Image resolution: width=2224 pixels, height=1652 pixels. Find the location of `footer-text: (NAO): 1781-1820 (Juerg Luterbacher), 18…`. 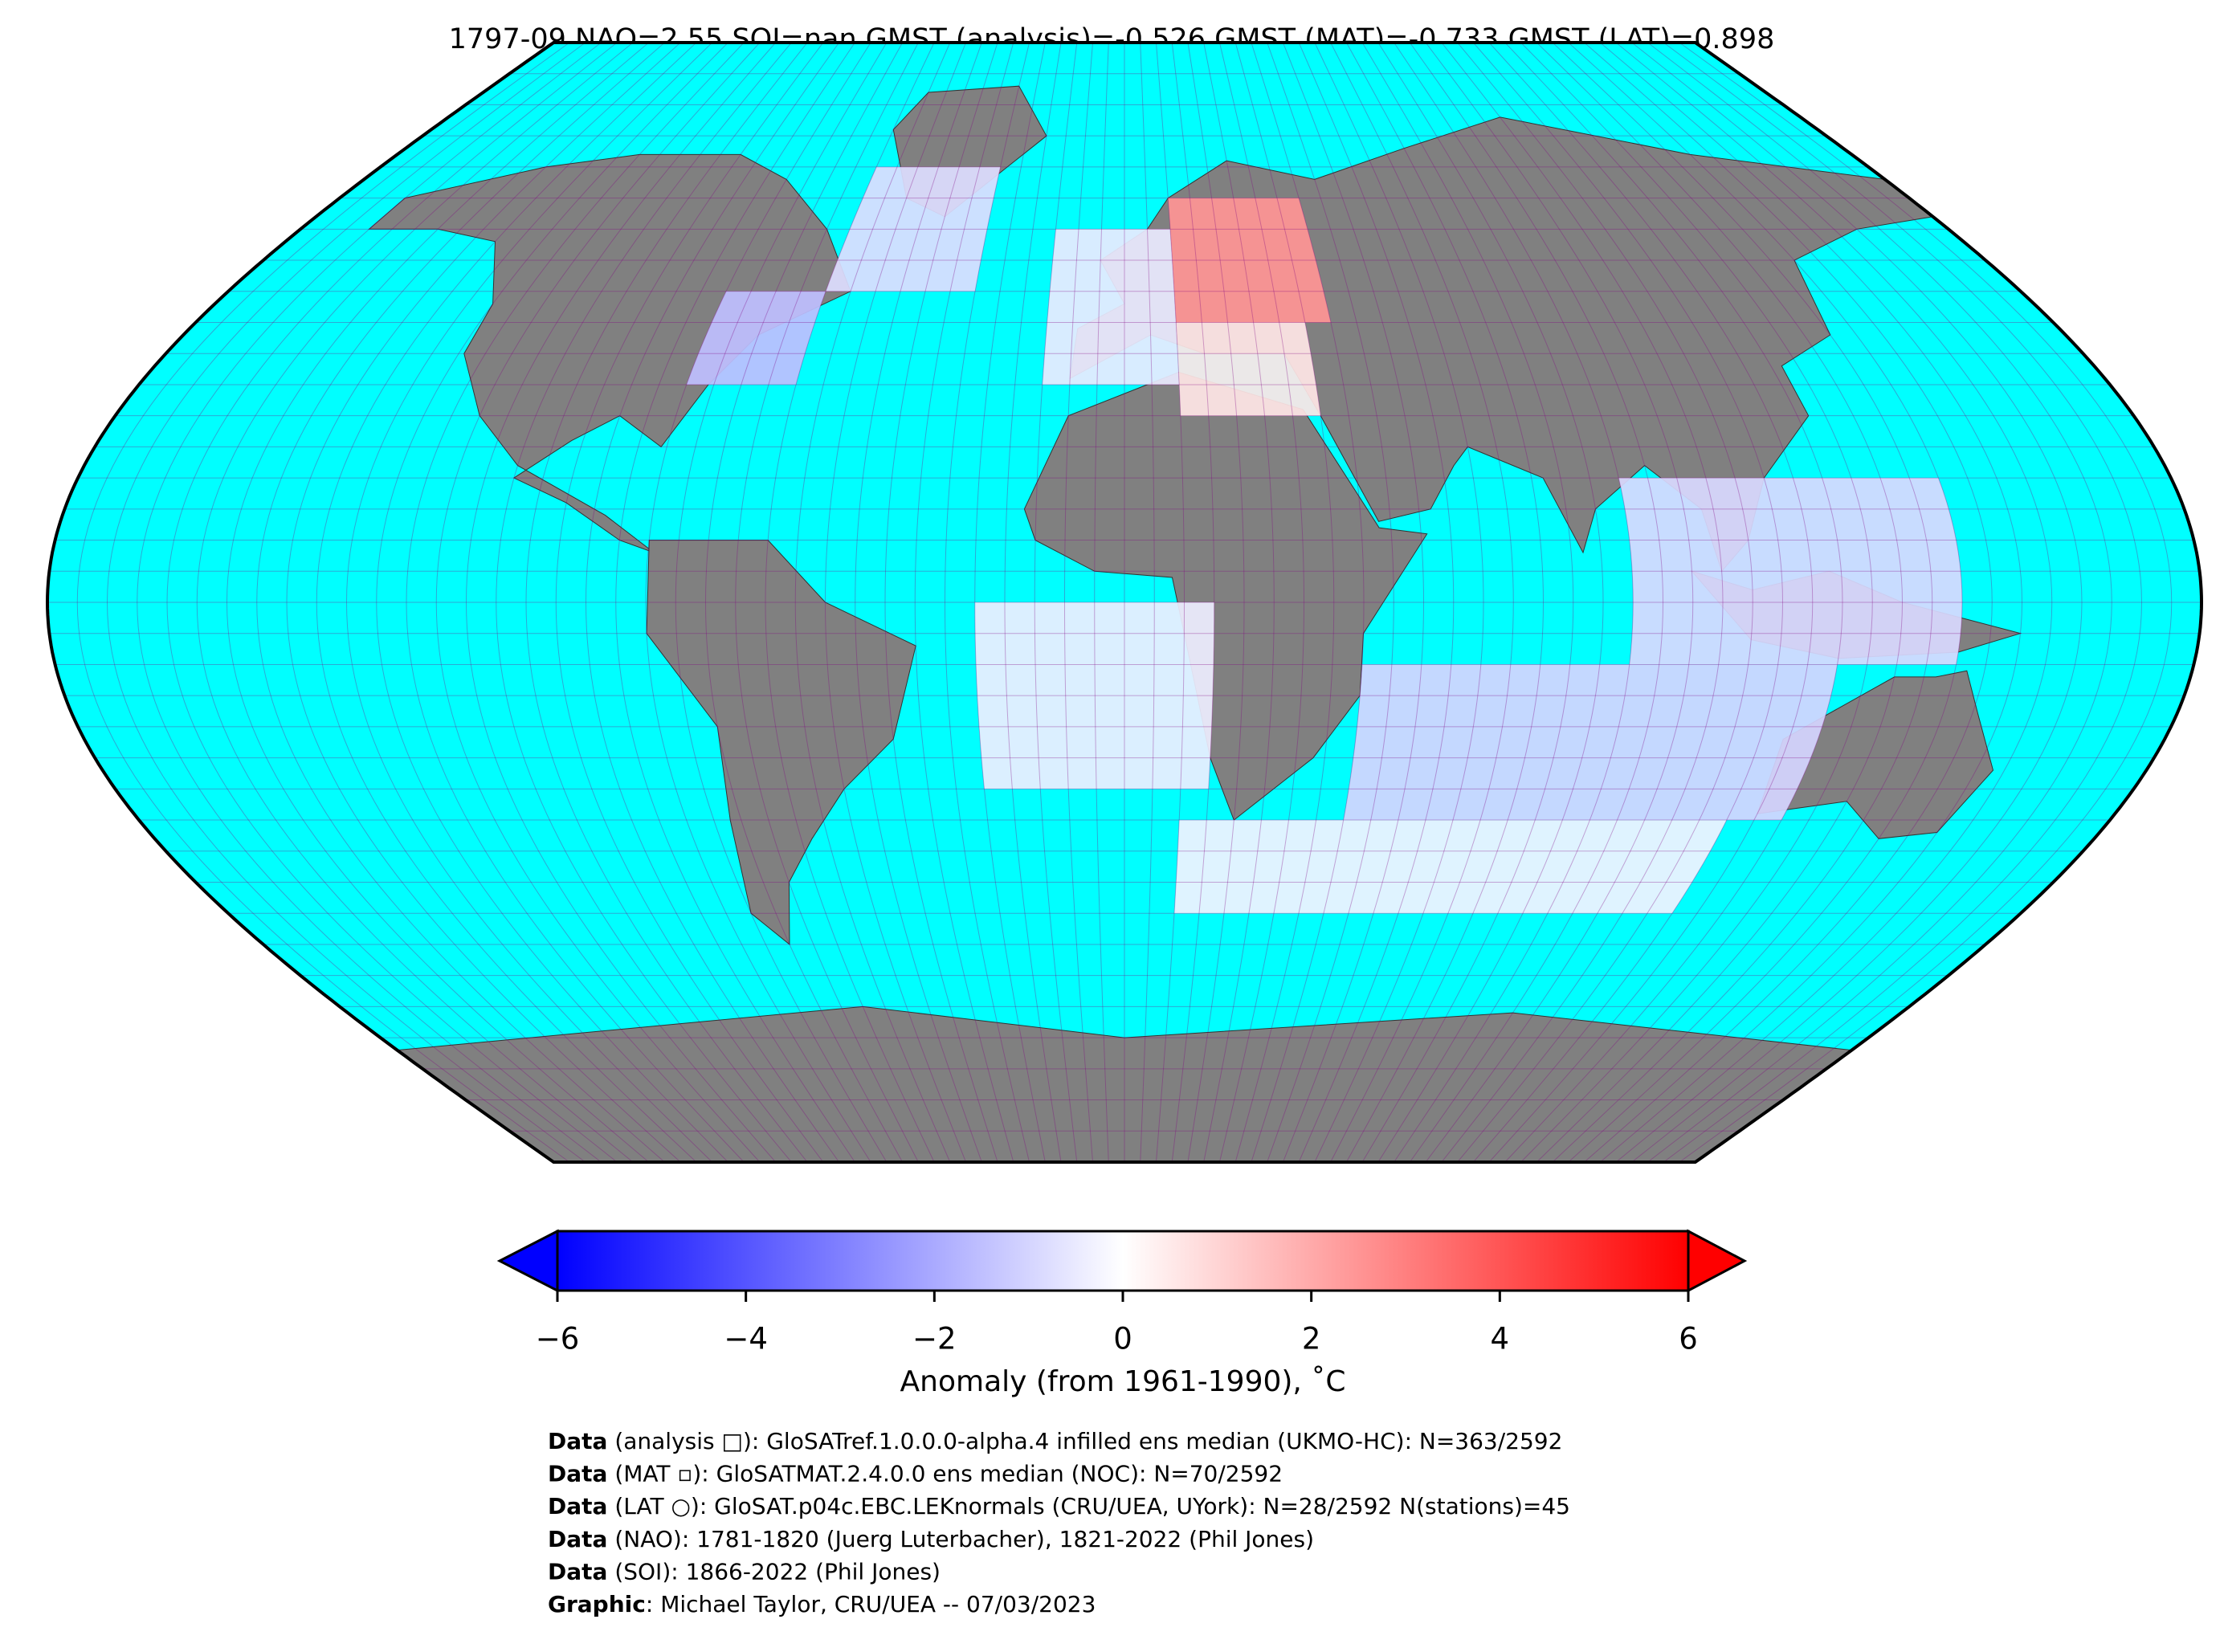

footer-text: (NAO): 1781-1820 (Juerg Luterbacher), 18… is located at coordinates (960, 1539).